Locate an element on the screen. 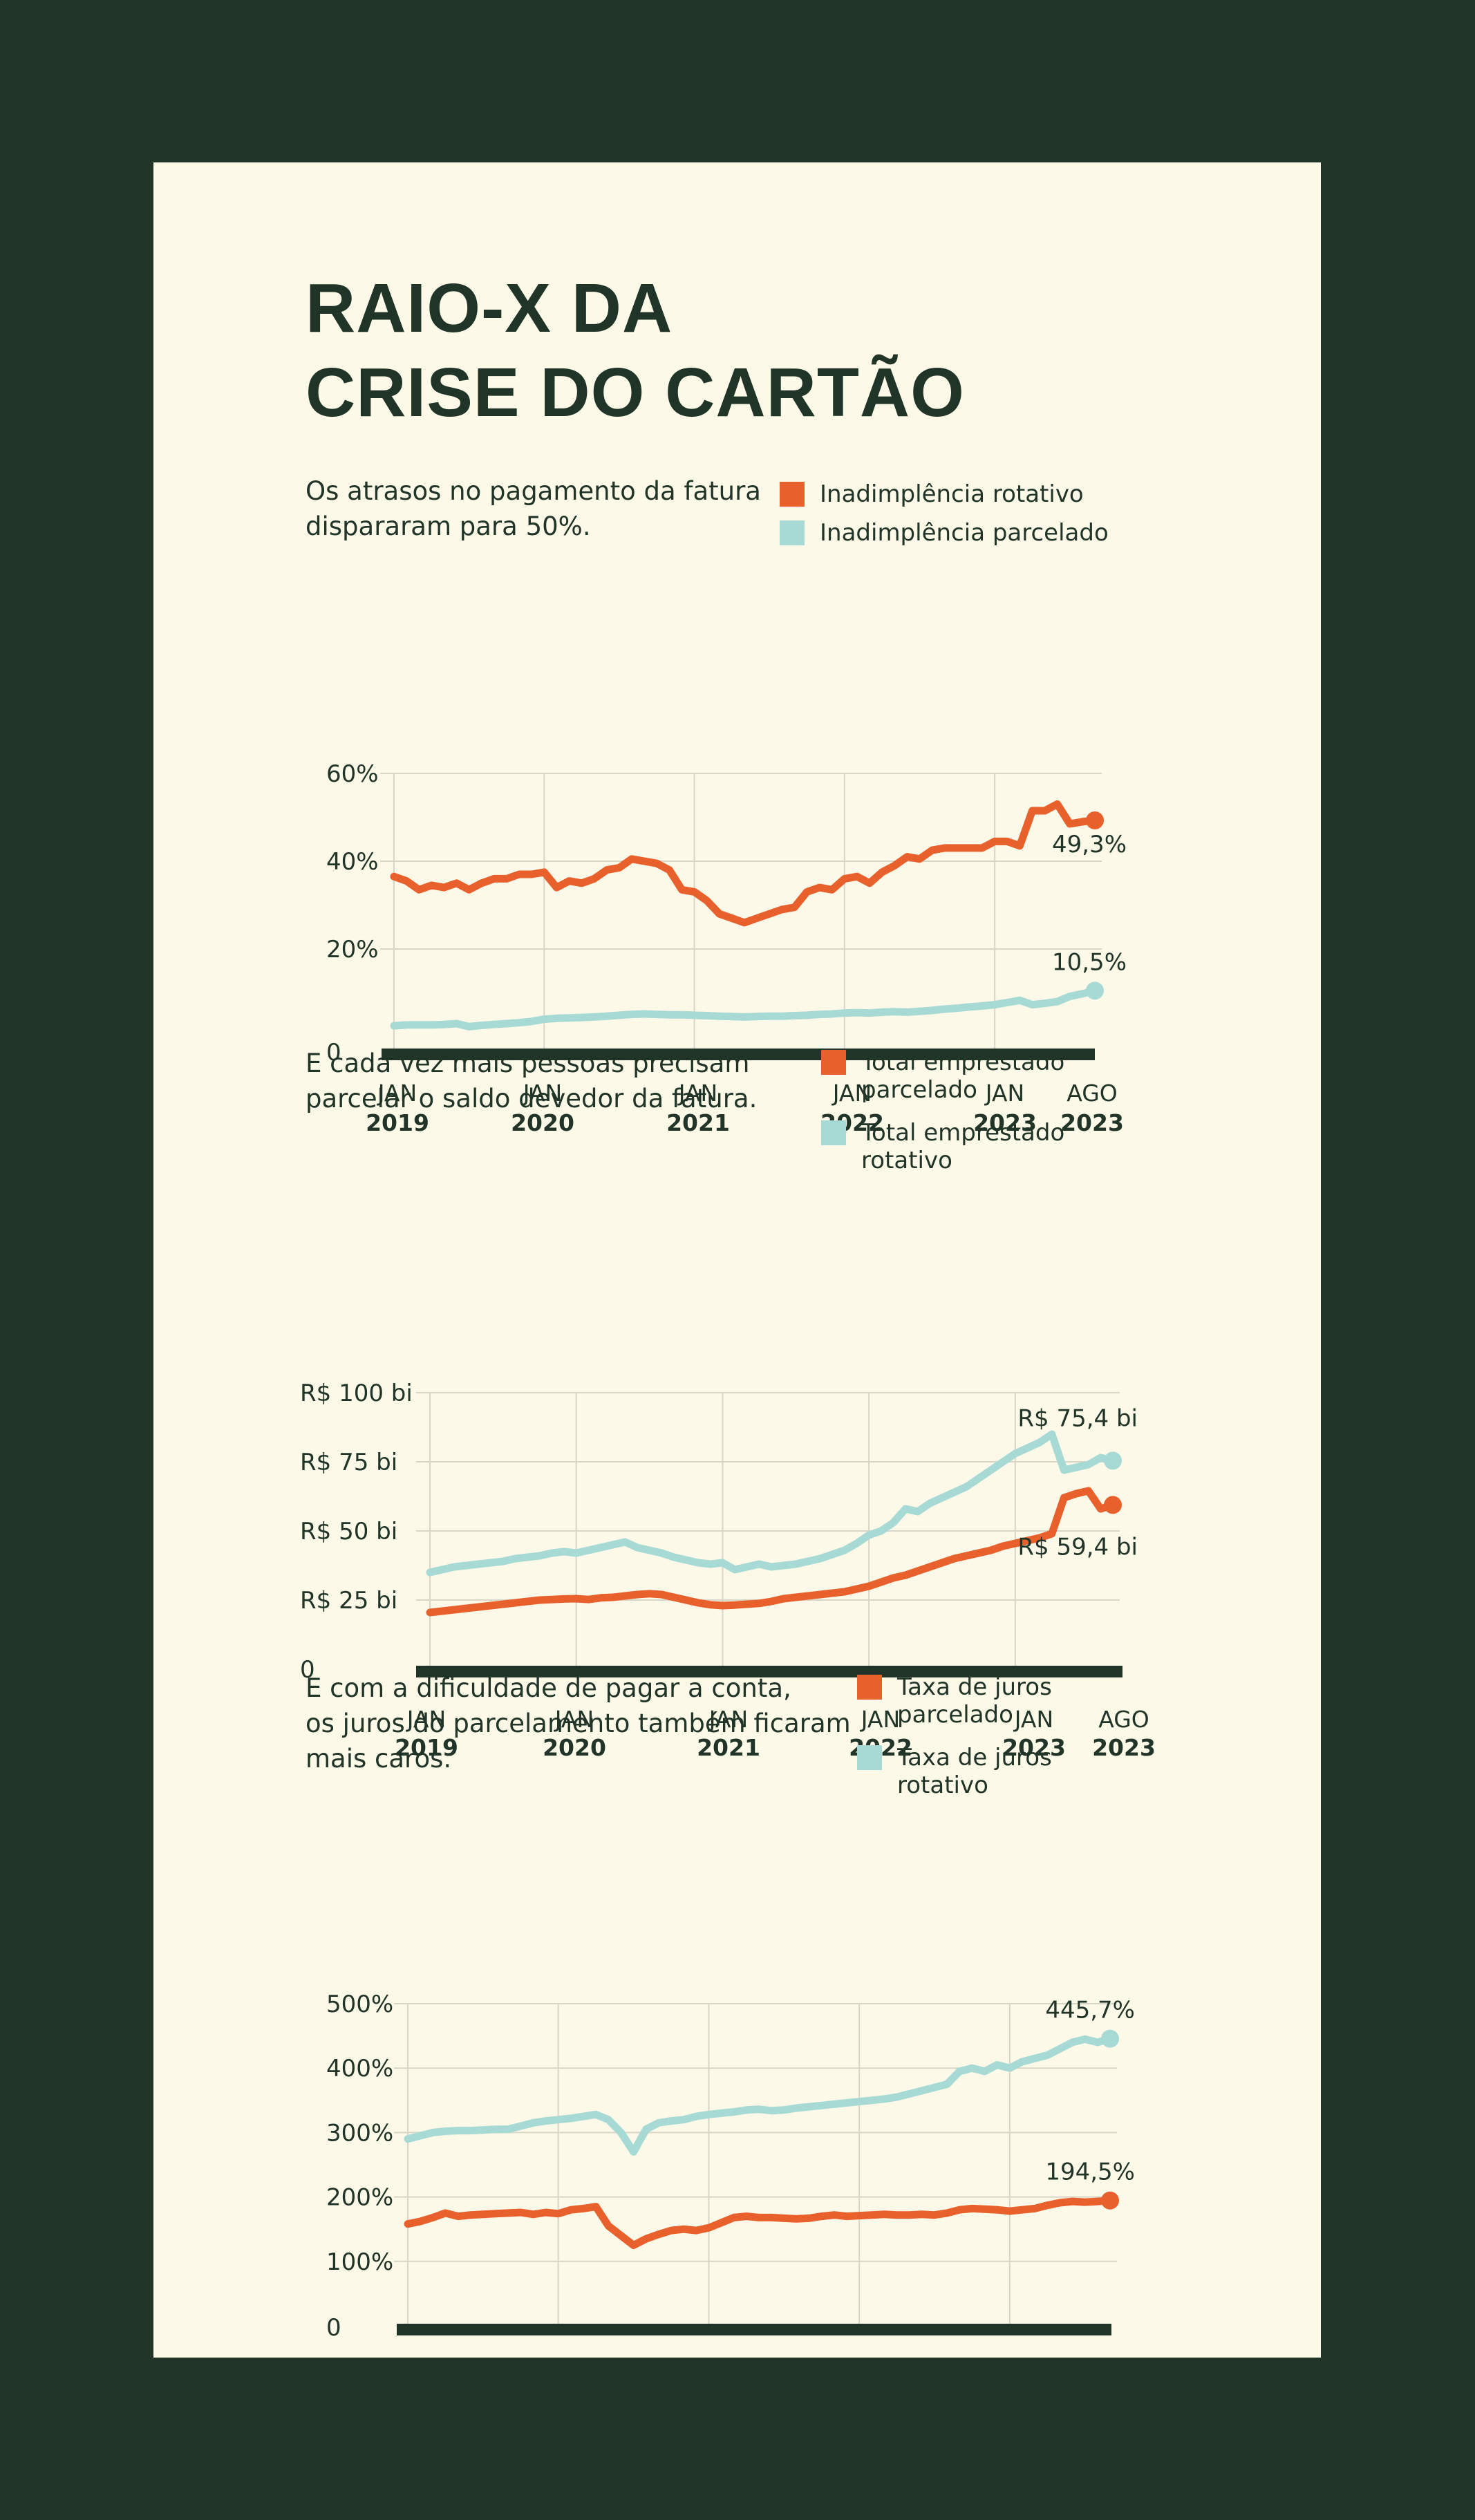  end-value-label: R$ 59,4 bi is located at coordinates (1077, 1547).